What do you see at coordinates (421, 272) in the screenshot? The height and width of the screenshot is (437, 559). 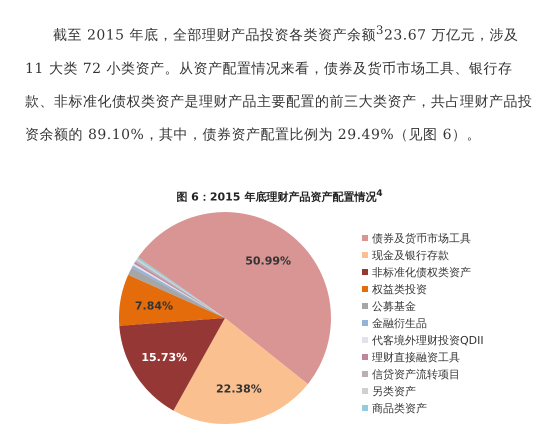 I see `legend-label: 非标准化债权类资产` at bounding box center [421, 272].